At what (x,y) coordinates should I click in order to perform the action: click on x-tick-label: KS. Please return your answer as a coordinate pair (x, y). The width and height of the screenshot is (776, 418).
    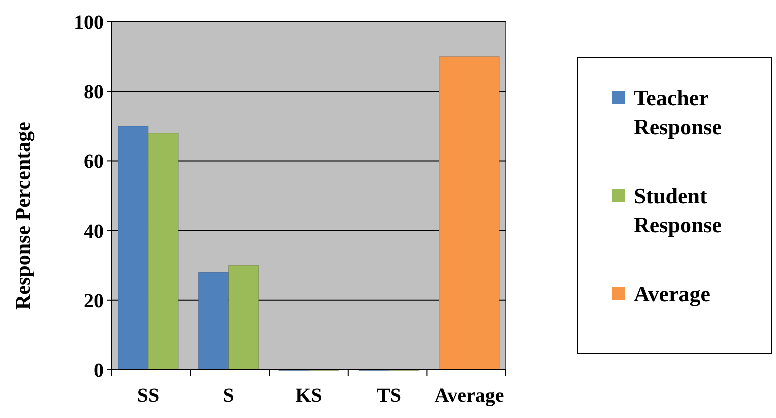
    Looking at the image, I should click on (309, 396).